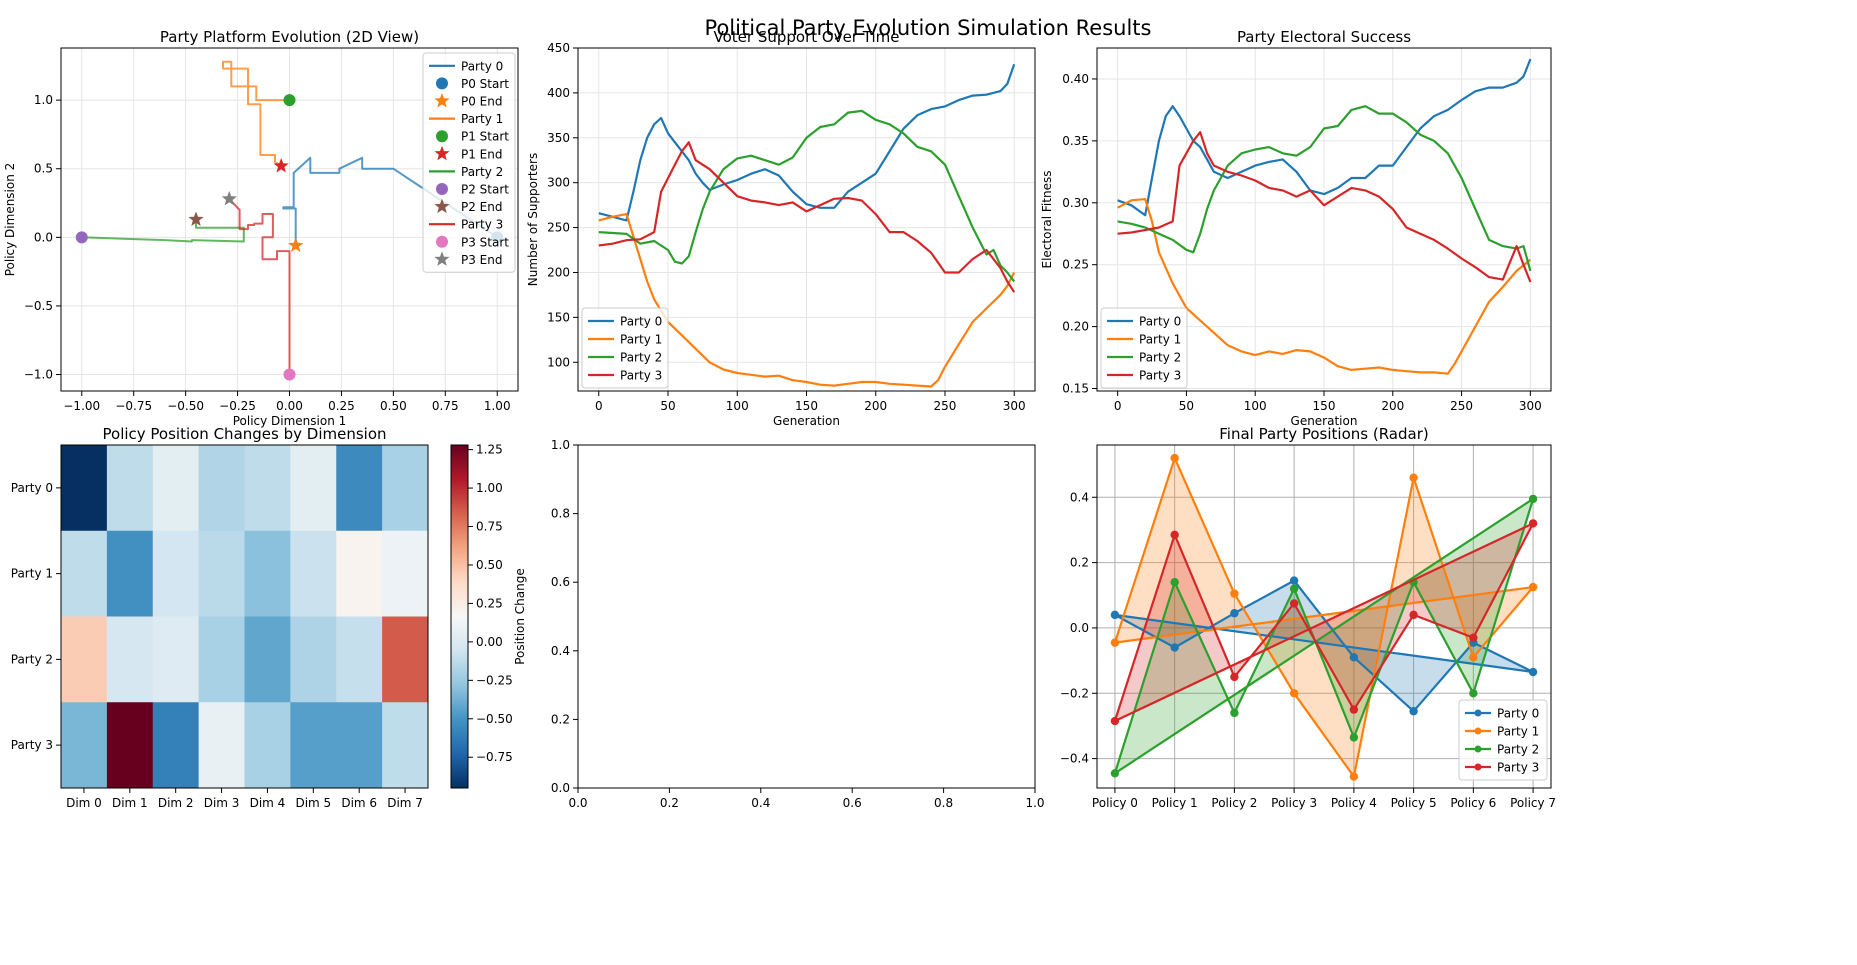 This screenshot has height=965, width=1857. I want to click on party-1-start-marker, so click(289, 100).